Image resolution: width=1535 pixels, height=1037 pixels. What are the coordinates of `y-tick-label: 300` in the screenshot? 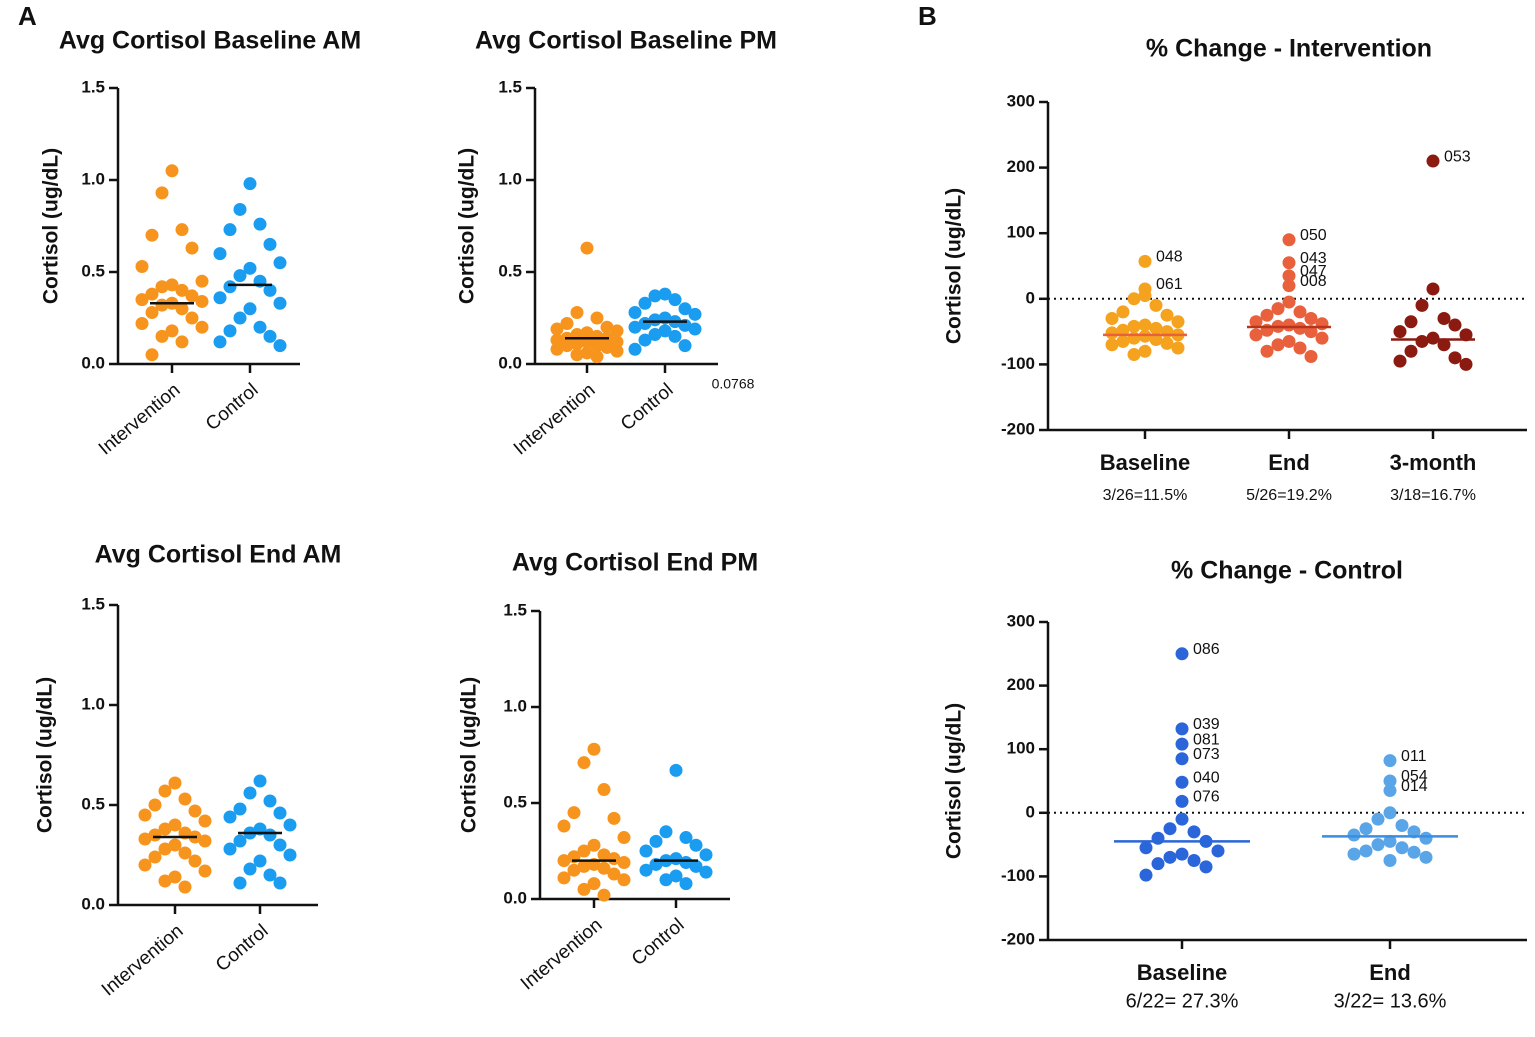 It's located at (1021, 100).